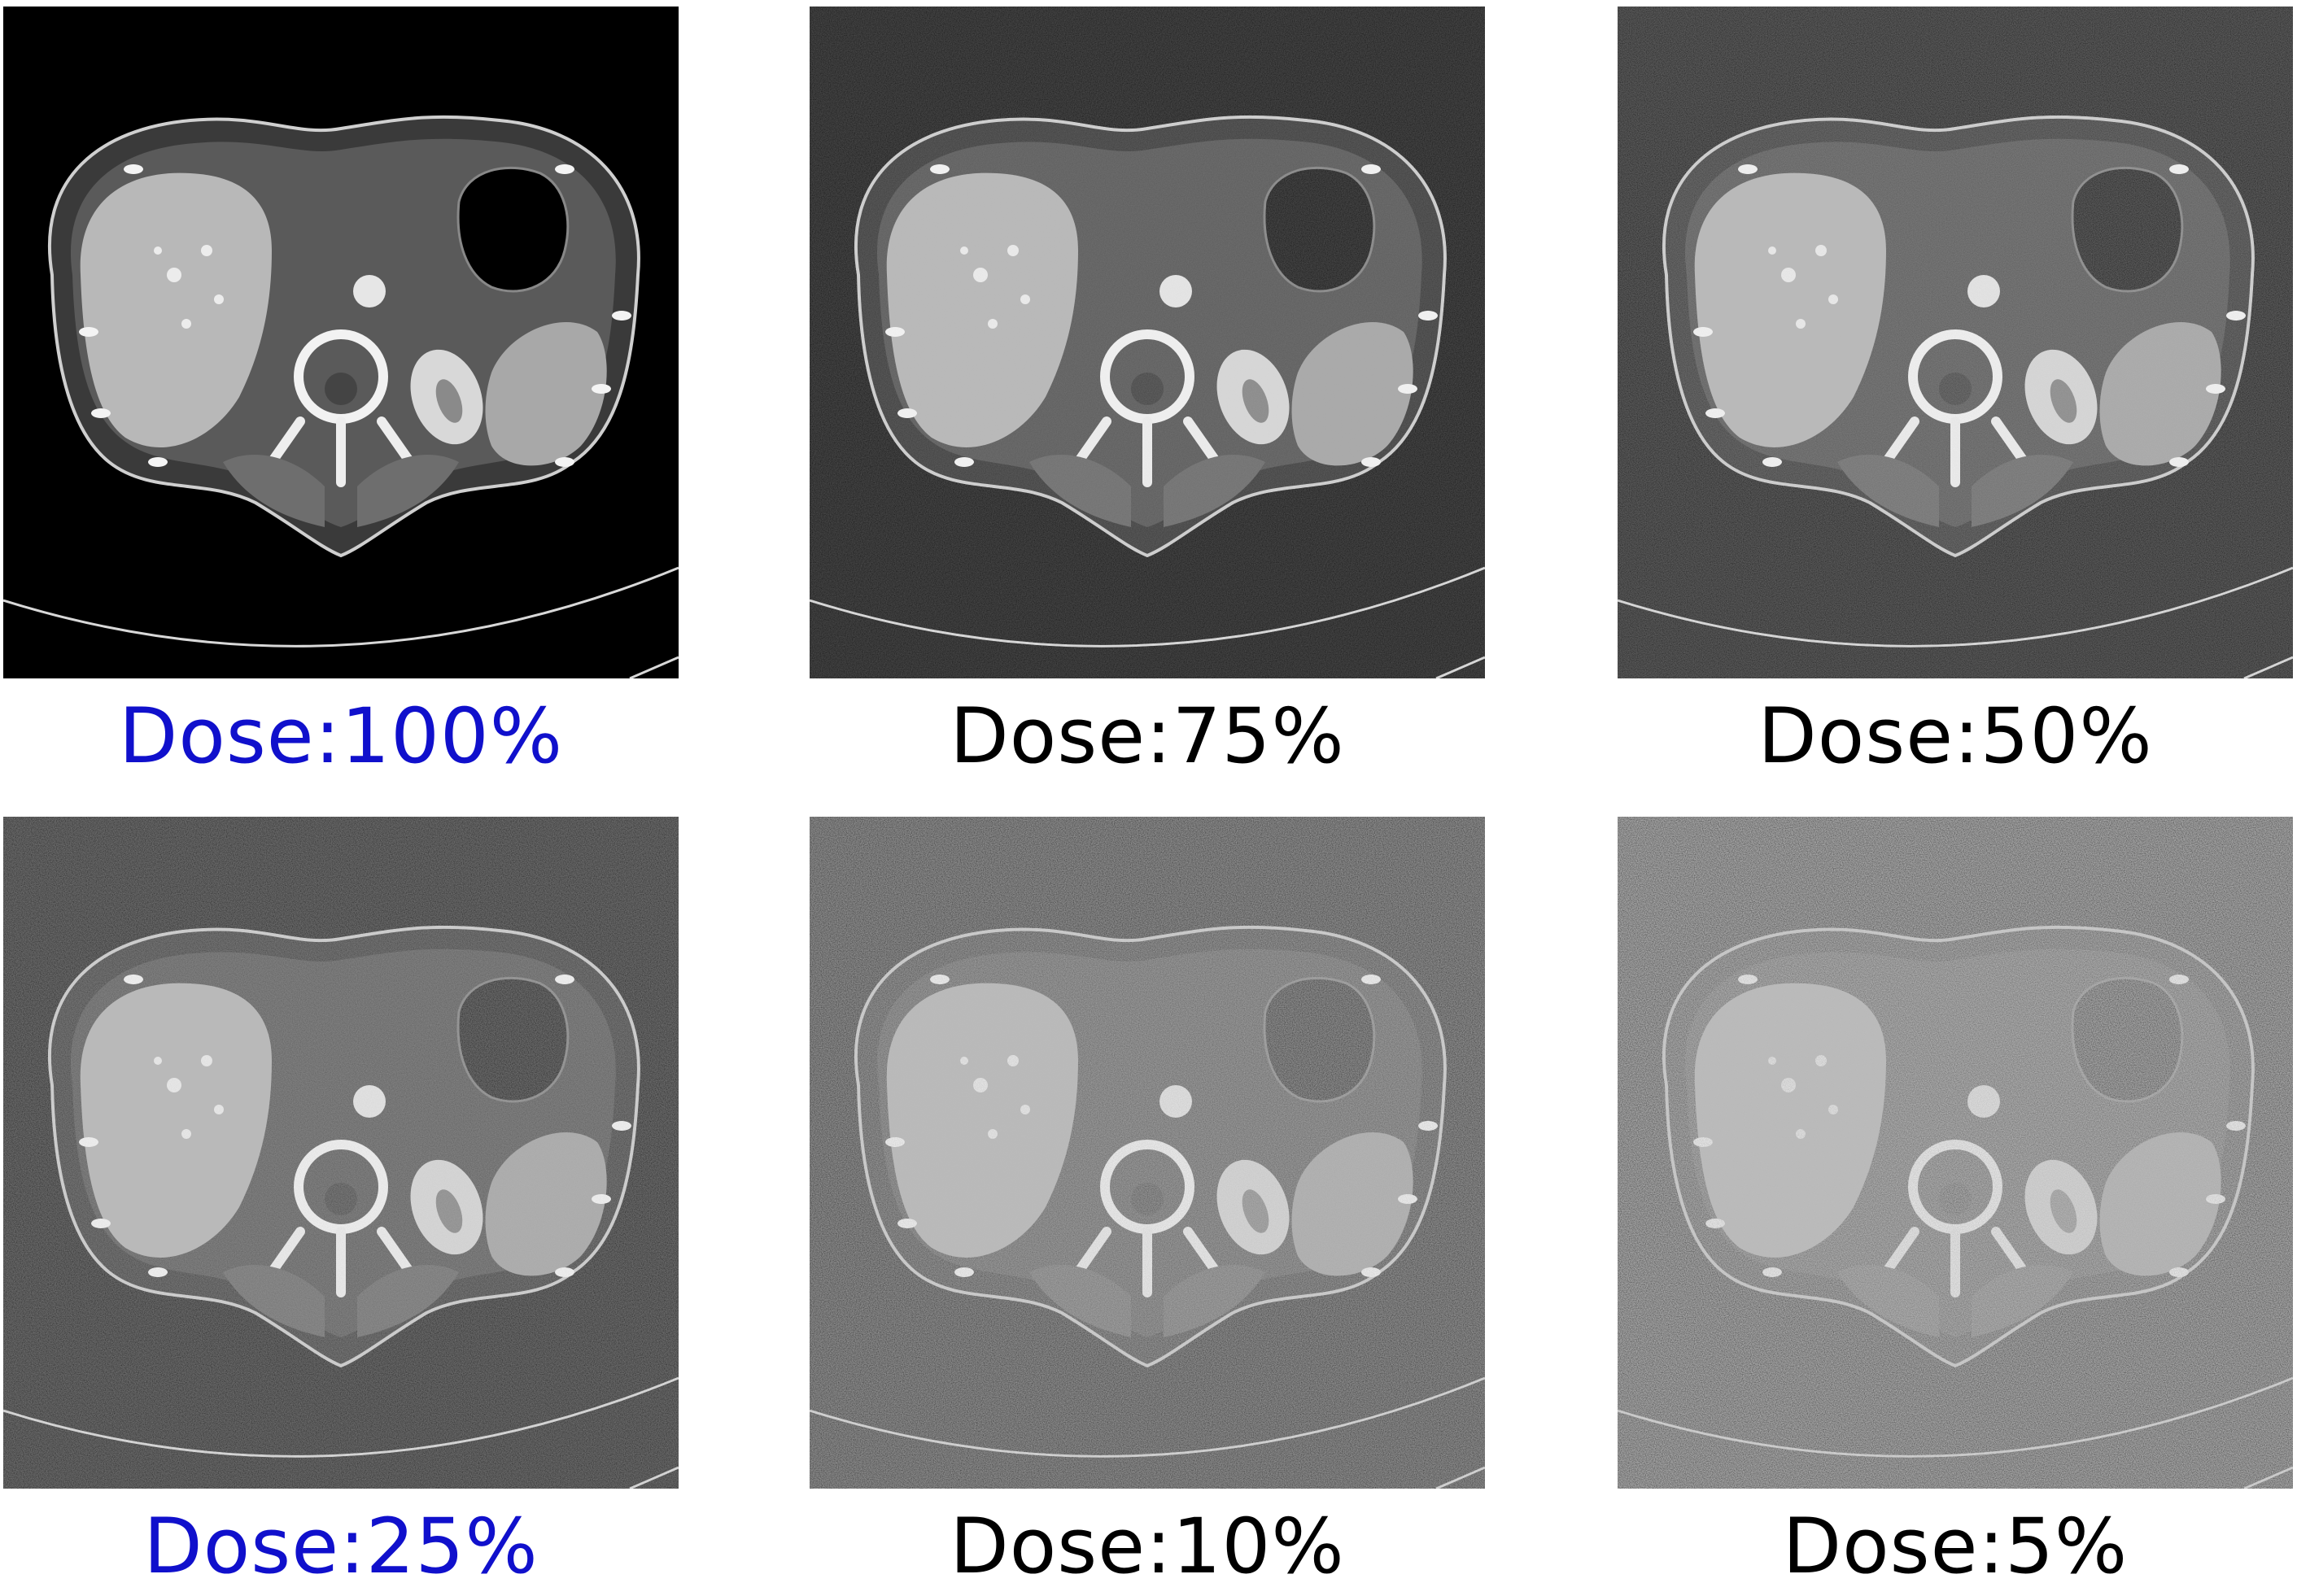 This screenshot has width=2297, height=1596. Describe the element at coordinates (341, 1546) in the screenshot. I see `dose-caption: Dose:25%` at that location.